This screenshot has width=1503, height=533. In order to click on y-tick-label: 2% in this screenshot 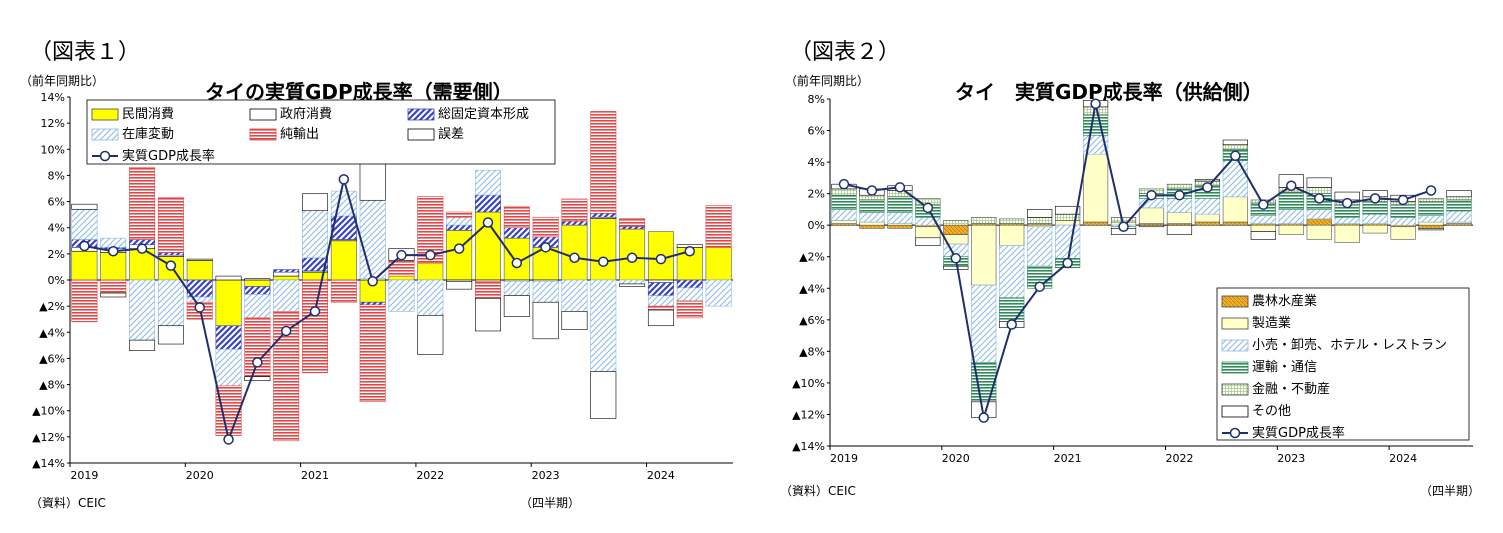, I will do `click(56, 254)`.